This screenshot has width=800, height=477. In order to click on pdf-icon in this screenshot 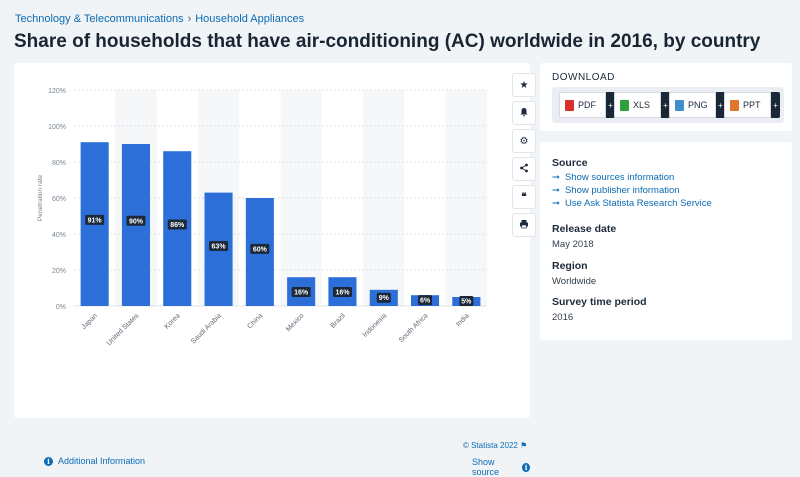, I will do `click(569, 105)`.